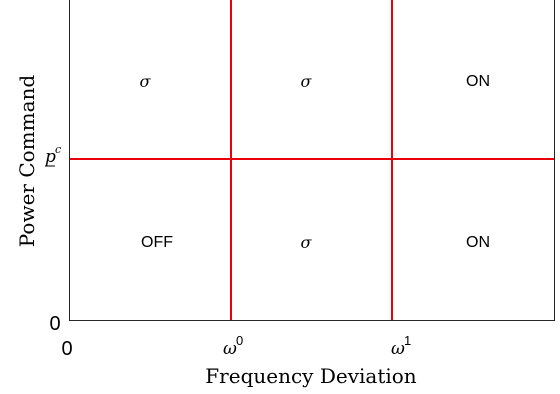 This screenshot has height=394, width=560. Describe the element at coordinates (478, 81) in the screenshot. I see `region-label-top-right: ON` at that location.